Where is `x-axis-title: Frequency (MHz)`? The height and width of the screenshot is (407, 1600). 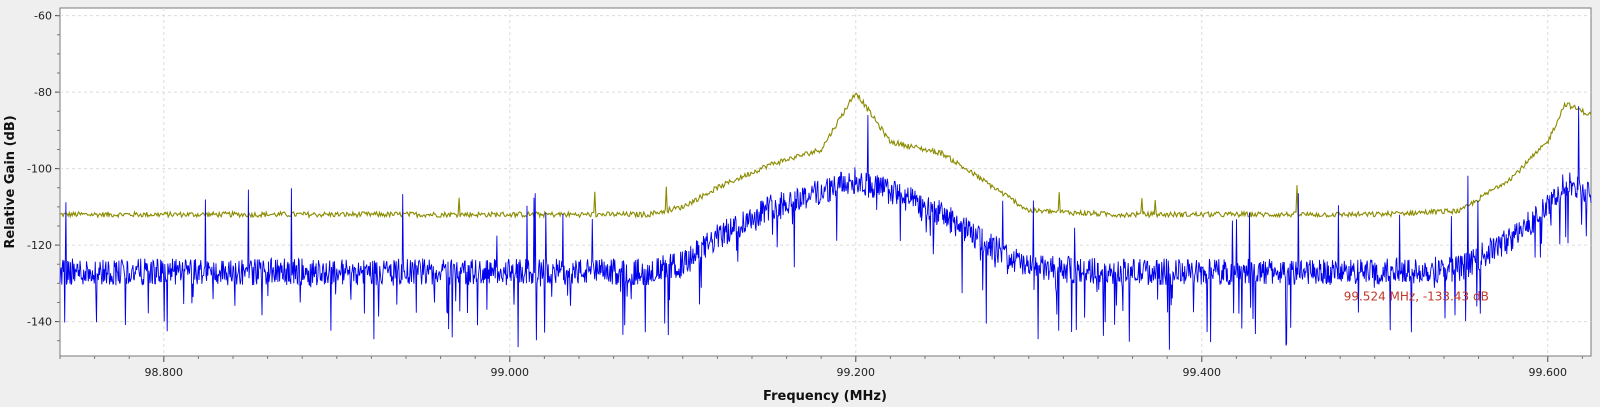
x-axis-title: Frequency (MHz) is located at coordinates (825, 396).